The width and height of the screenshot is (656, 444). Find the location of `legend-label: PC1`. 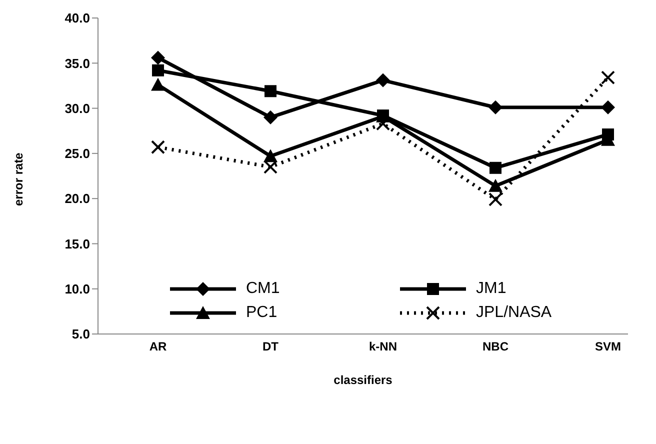

legend-label: PC1 is located at coordinates (262, 313).